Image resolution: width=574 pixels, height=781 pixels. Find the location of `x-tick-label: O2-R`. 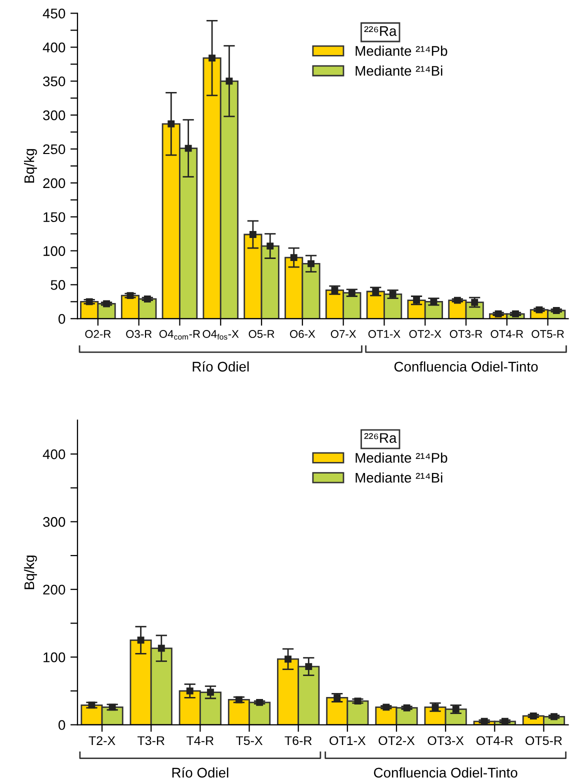

x-tick-label: O2-R is located at coordinates (98, 334).